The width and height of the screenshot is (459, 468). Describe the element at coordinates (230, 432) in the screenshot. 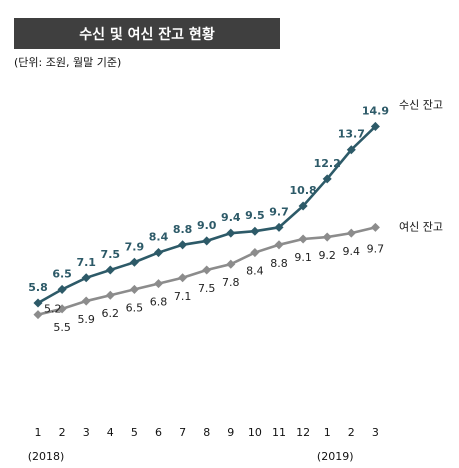

I see `x-tick-label: 9` at that location.